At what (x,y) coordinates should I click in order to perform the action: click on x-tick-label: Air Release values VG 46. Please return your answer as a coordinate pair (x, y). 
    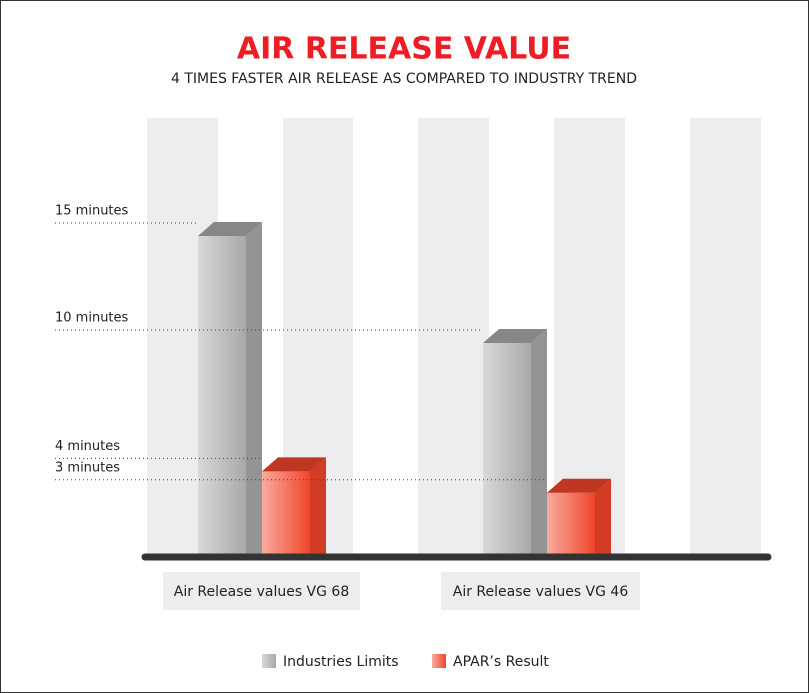
    Looking at the image, I should click on (541, 592).